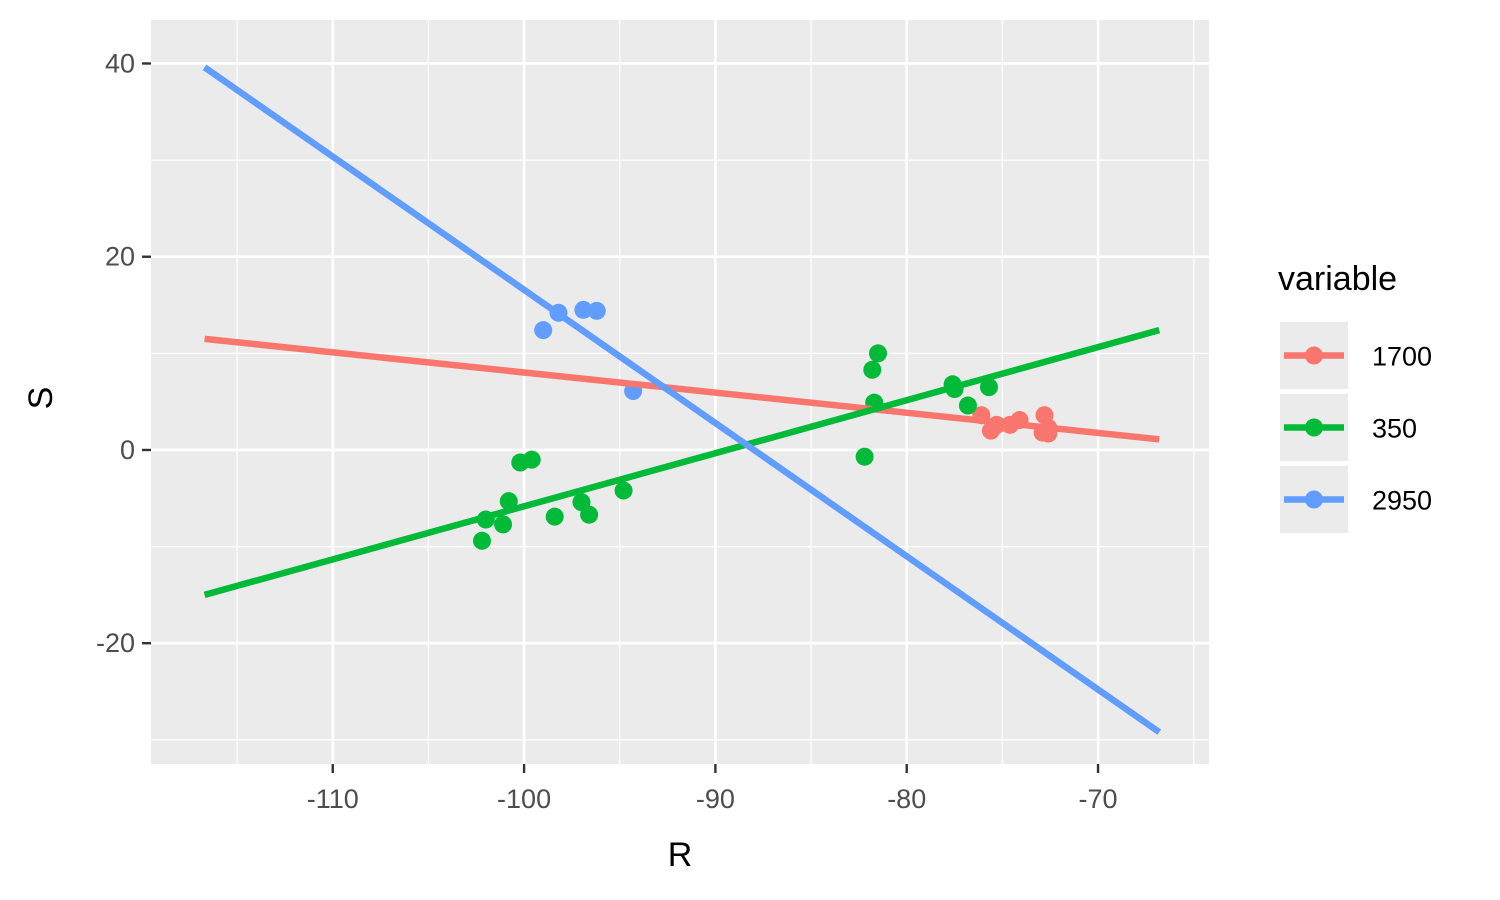 This screenshot has height=900, width=1500. I want to click on y-axis-title: S, so click(41, 398).